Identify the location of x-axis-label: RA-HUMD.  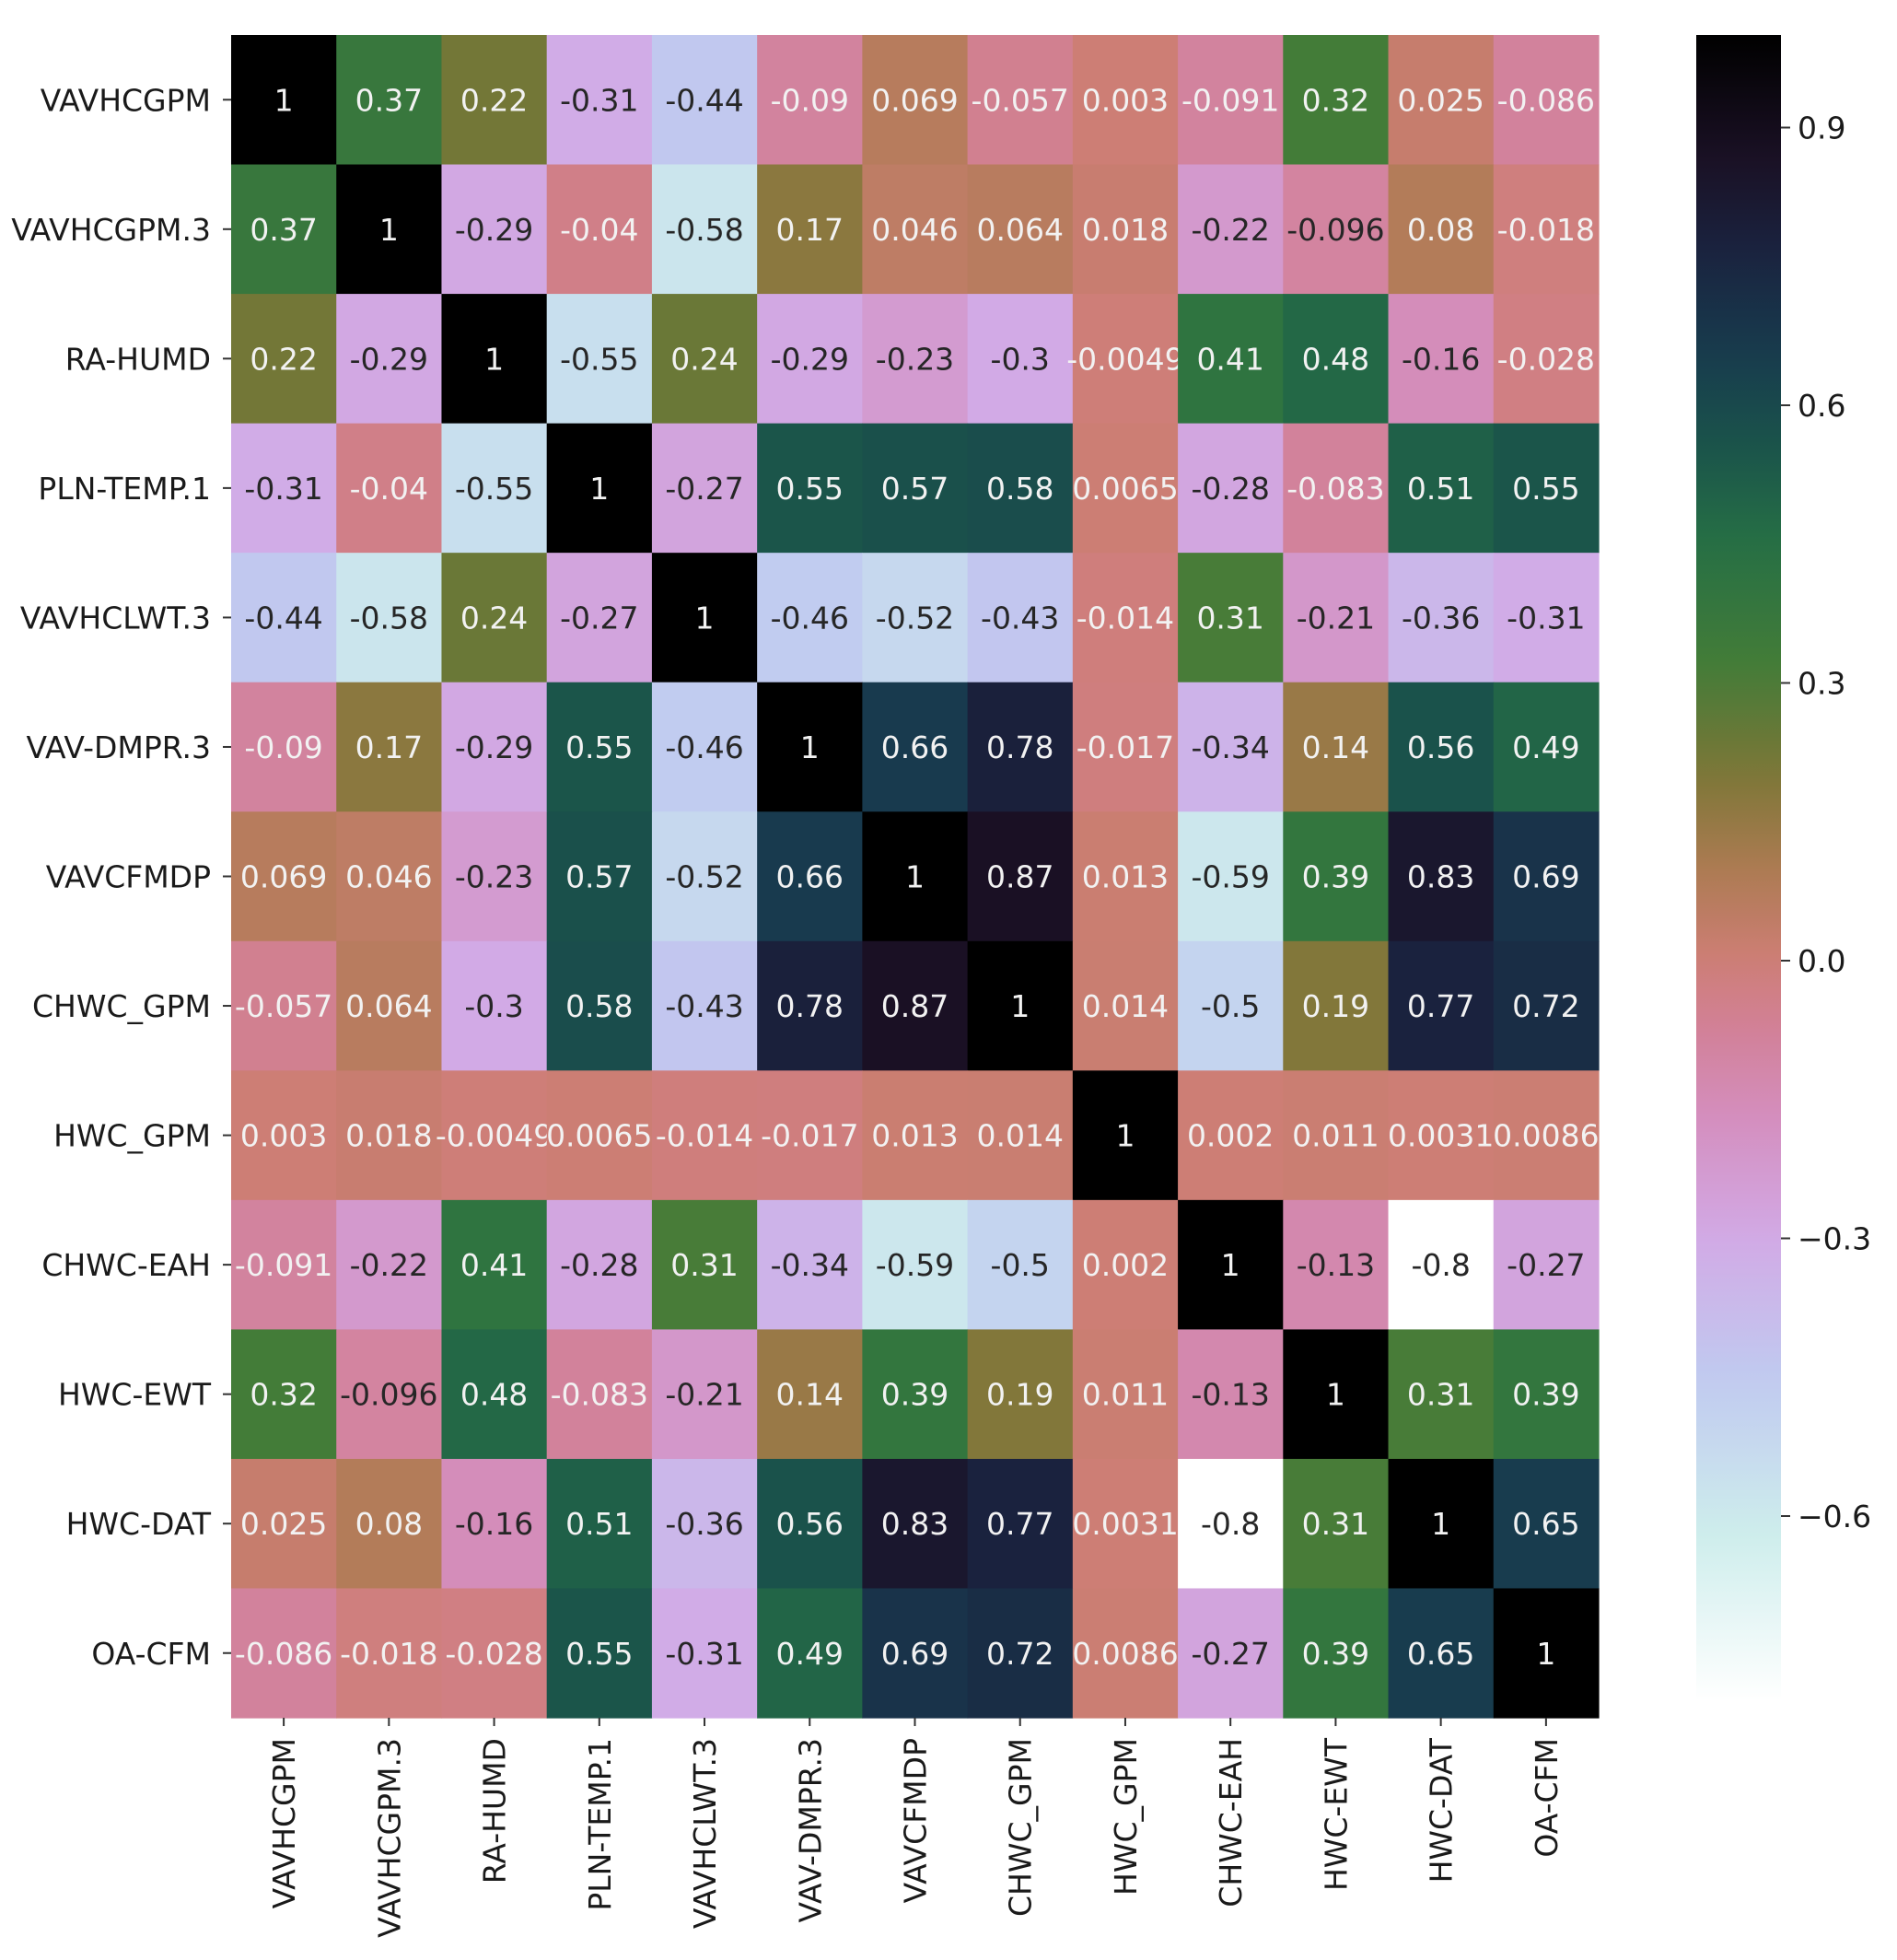
(495, 1811).